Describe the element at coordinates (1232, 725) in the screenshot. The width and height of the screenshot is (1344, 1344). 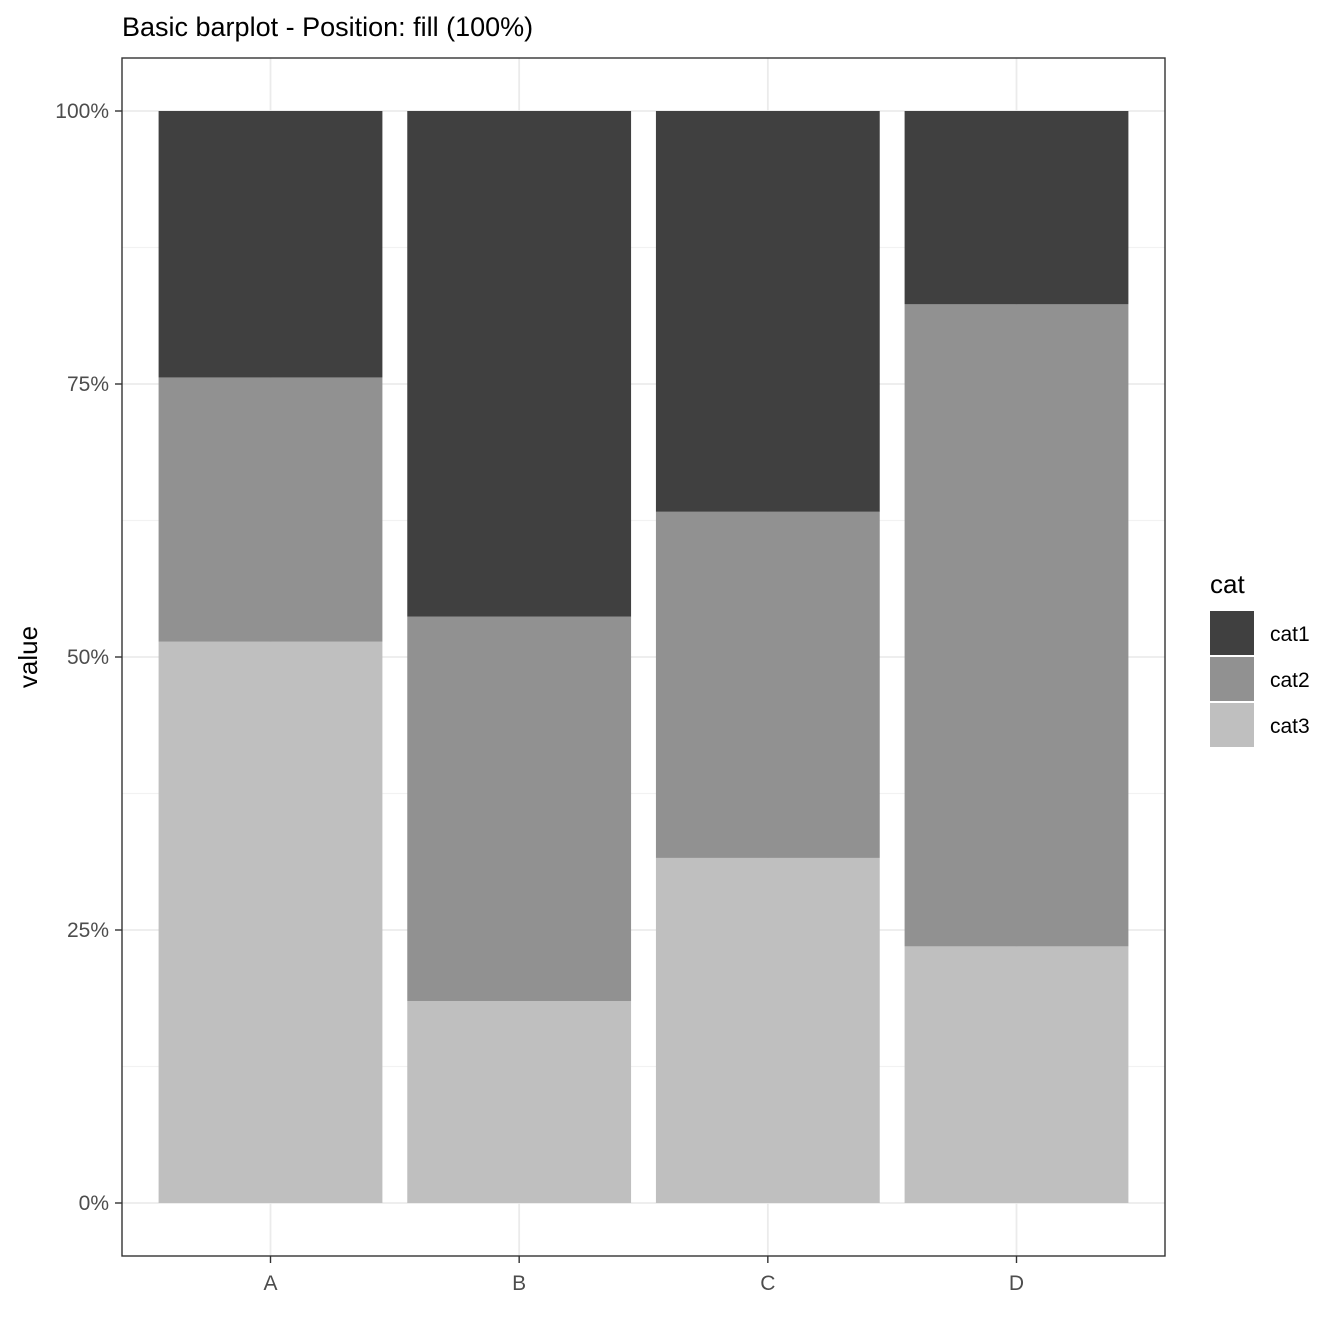
I see `legend-key-cat3` at that location.